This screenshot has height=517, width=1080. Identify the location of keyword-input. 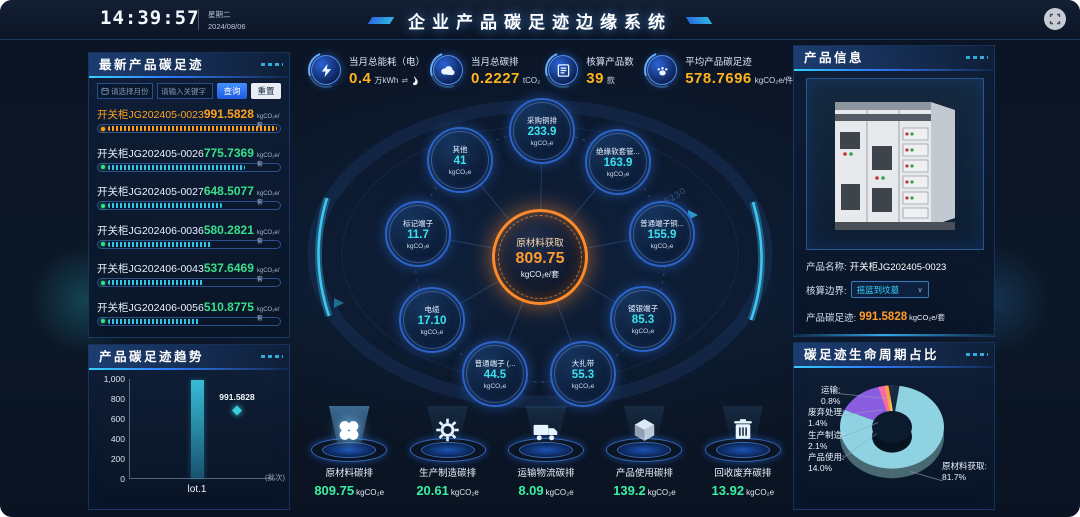
(185, 91).